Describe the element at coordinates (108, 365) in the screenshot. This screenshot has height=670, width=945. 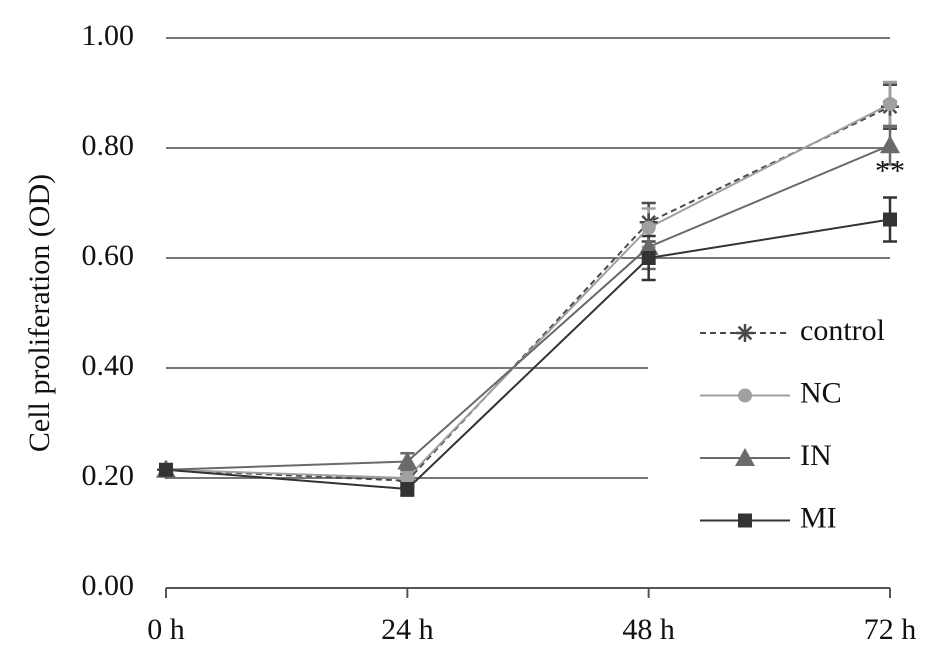
I see `y-tick-label: 0.40` at that location.